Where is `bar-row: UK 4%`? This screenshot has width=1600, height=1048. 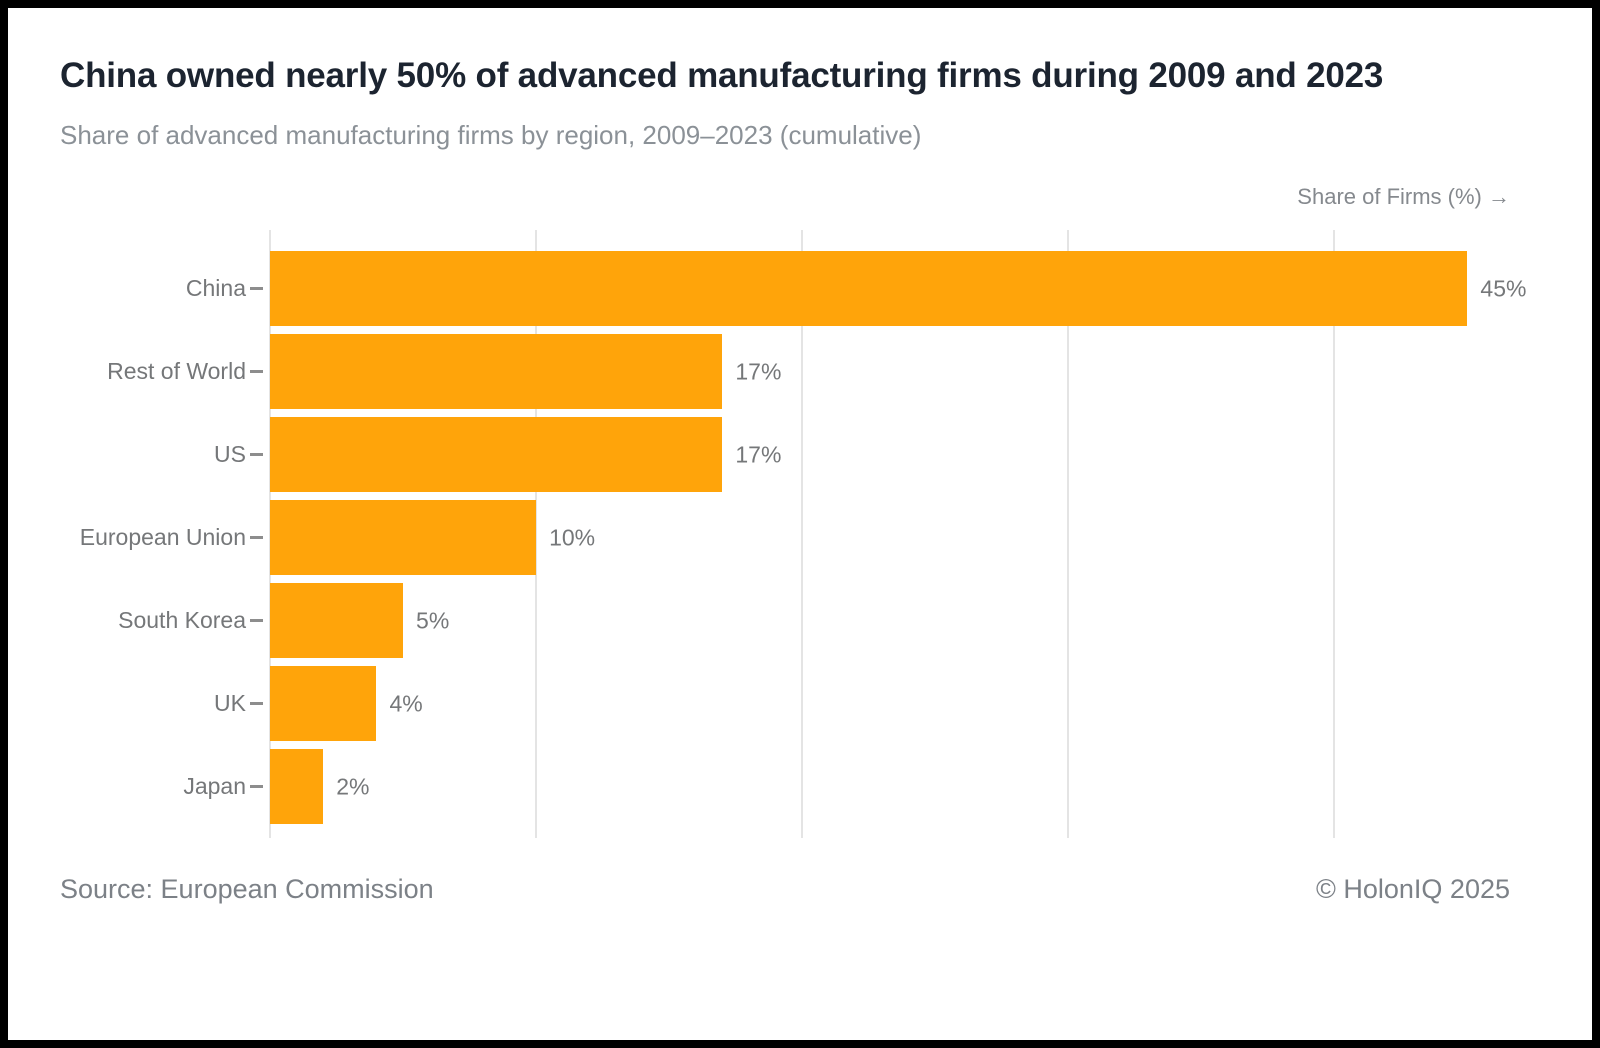 bar-row: UK 4% is located at coordinates (800, 703).